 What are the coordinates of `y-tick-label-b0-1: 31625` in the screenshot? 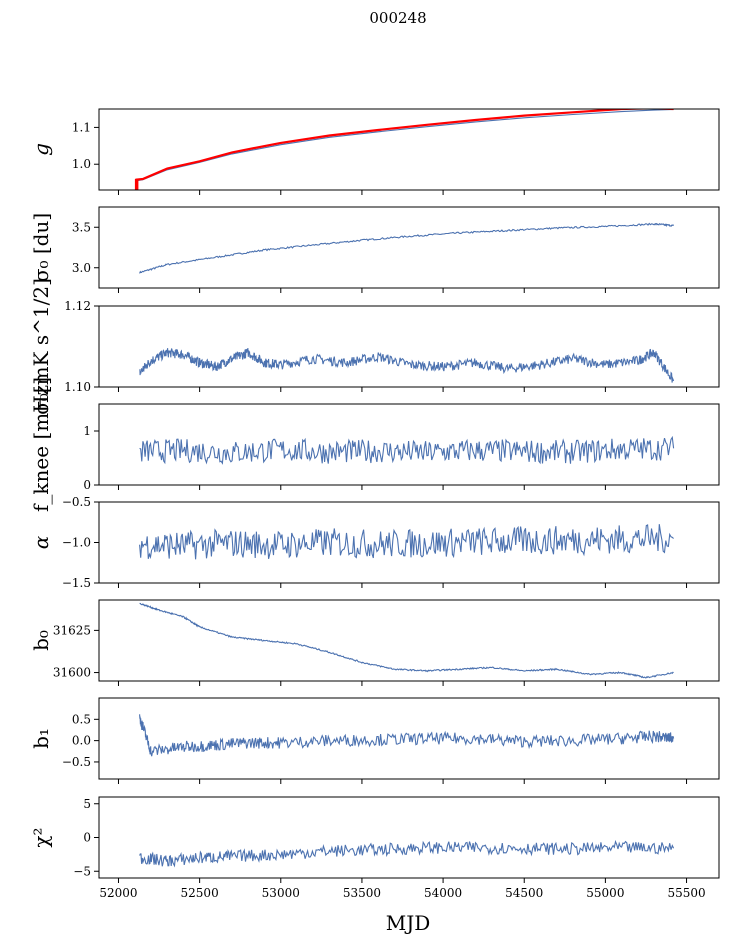 It's located at (72, 630).